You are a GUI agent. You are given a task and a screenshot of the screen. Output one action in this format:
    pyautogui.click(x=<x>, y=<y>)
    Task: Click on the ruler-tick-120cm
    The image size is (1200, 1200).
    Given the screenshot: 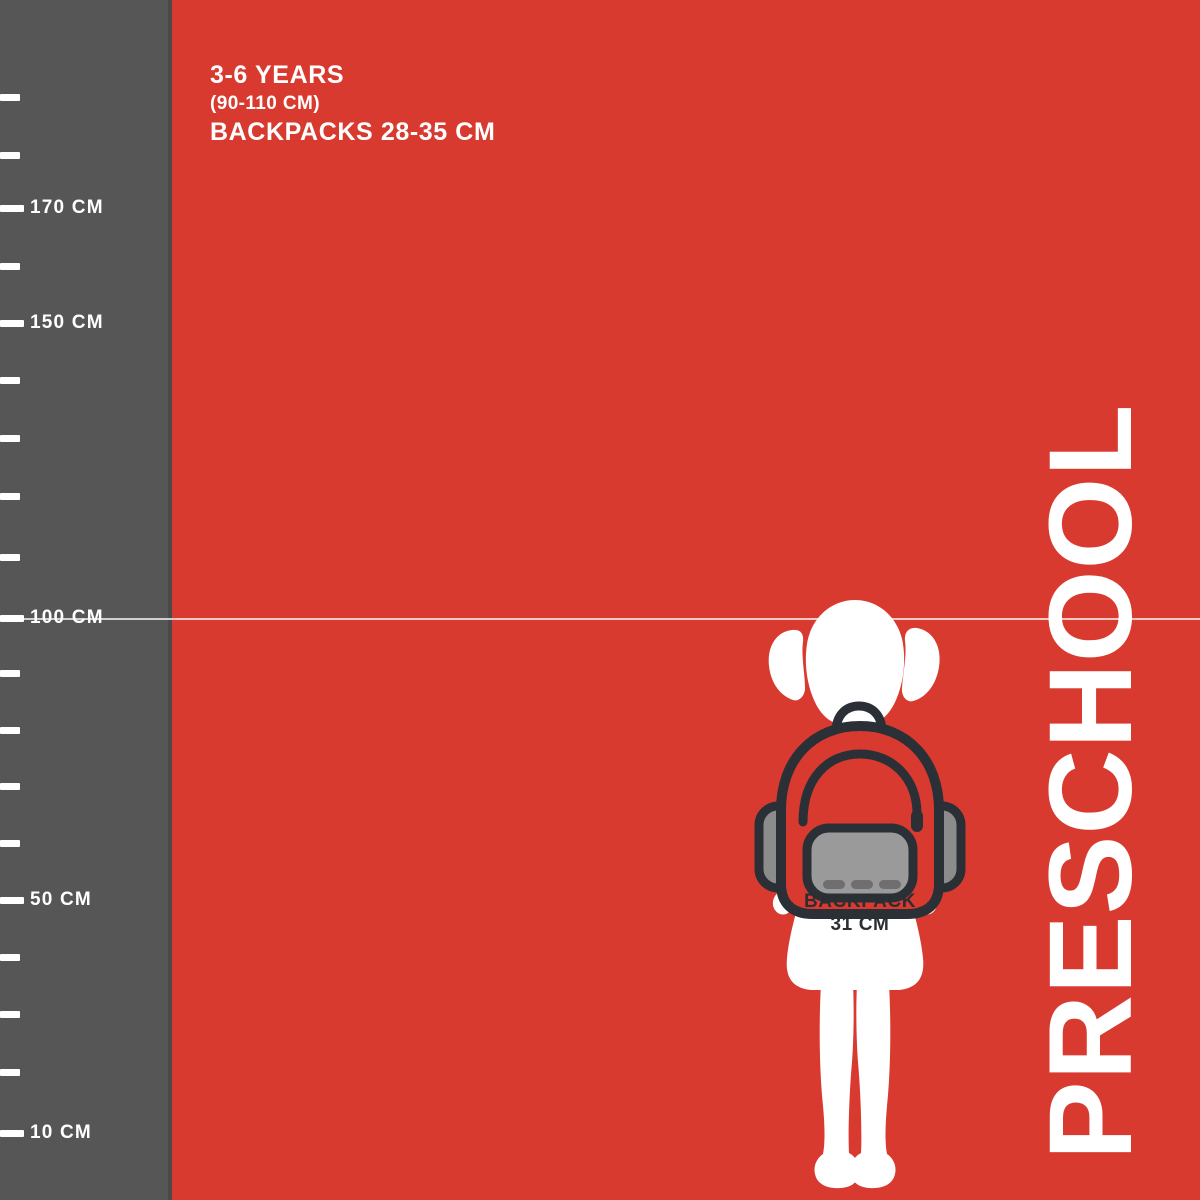 What is the action you would take?
    pyautogui.click(x=10, y=496)
    